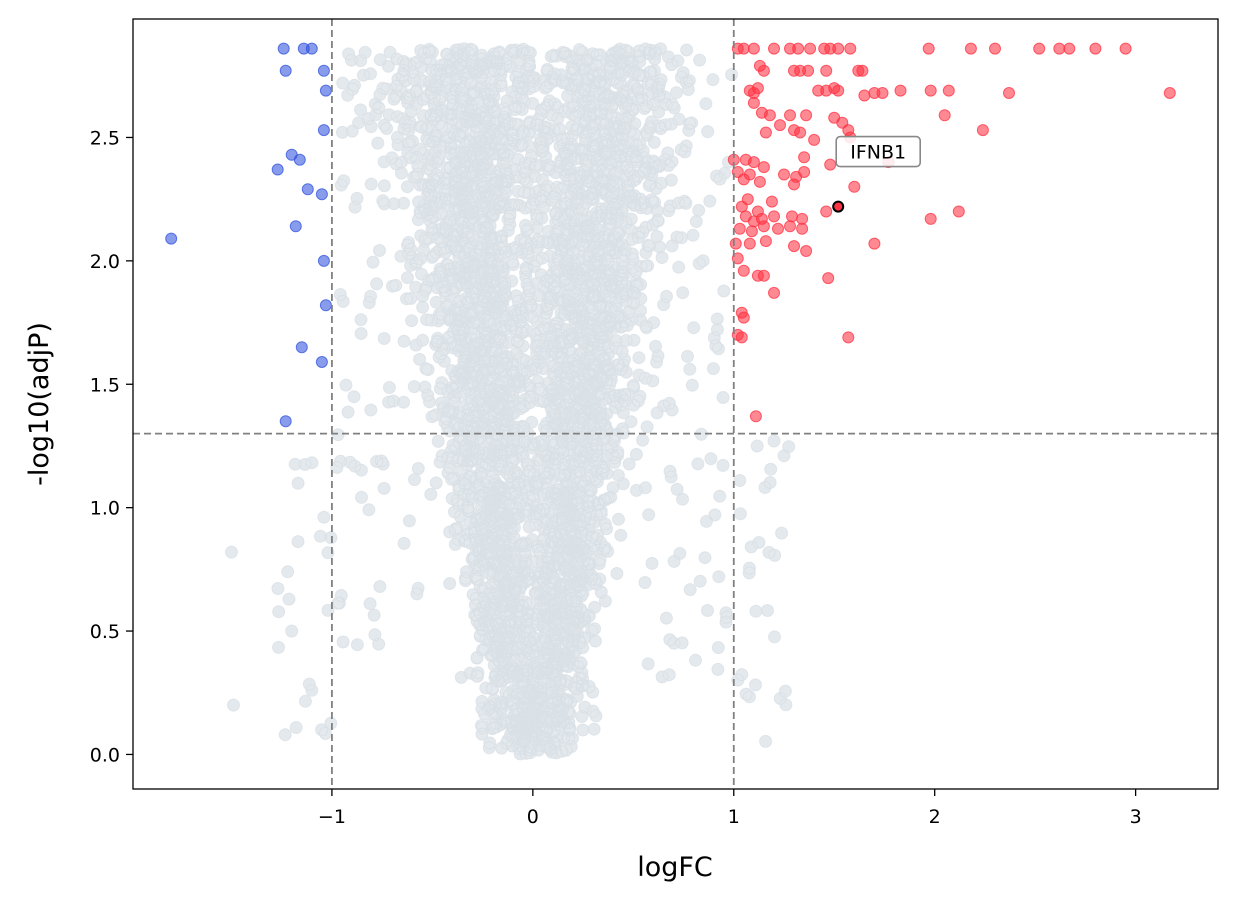 The height and width of the screenshot is (906, 1237). What do you see at coordinates (838, 206) in the screenshot?
I see `highlighted-gene-point` at bounding box center [838, 206].